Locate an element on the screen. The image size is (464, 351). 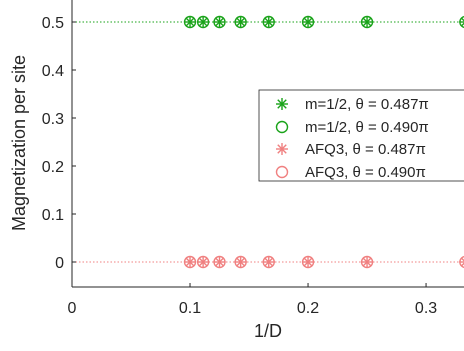
x-tick-label: 0 is located at coordinates (72, 308).